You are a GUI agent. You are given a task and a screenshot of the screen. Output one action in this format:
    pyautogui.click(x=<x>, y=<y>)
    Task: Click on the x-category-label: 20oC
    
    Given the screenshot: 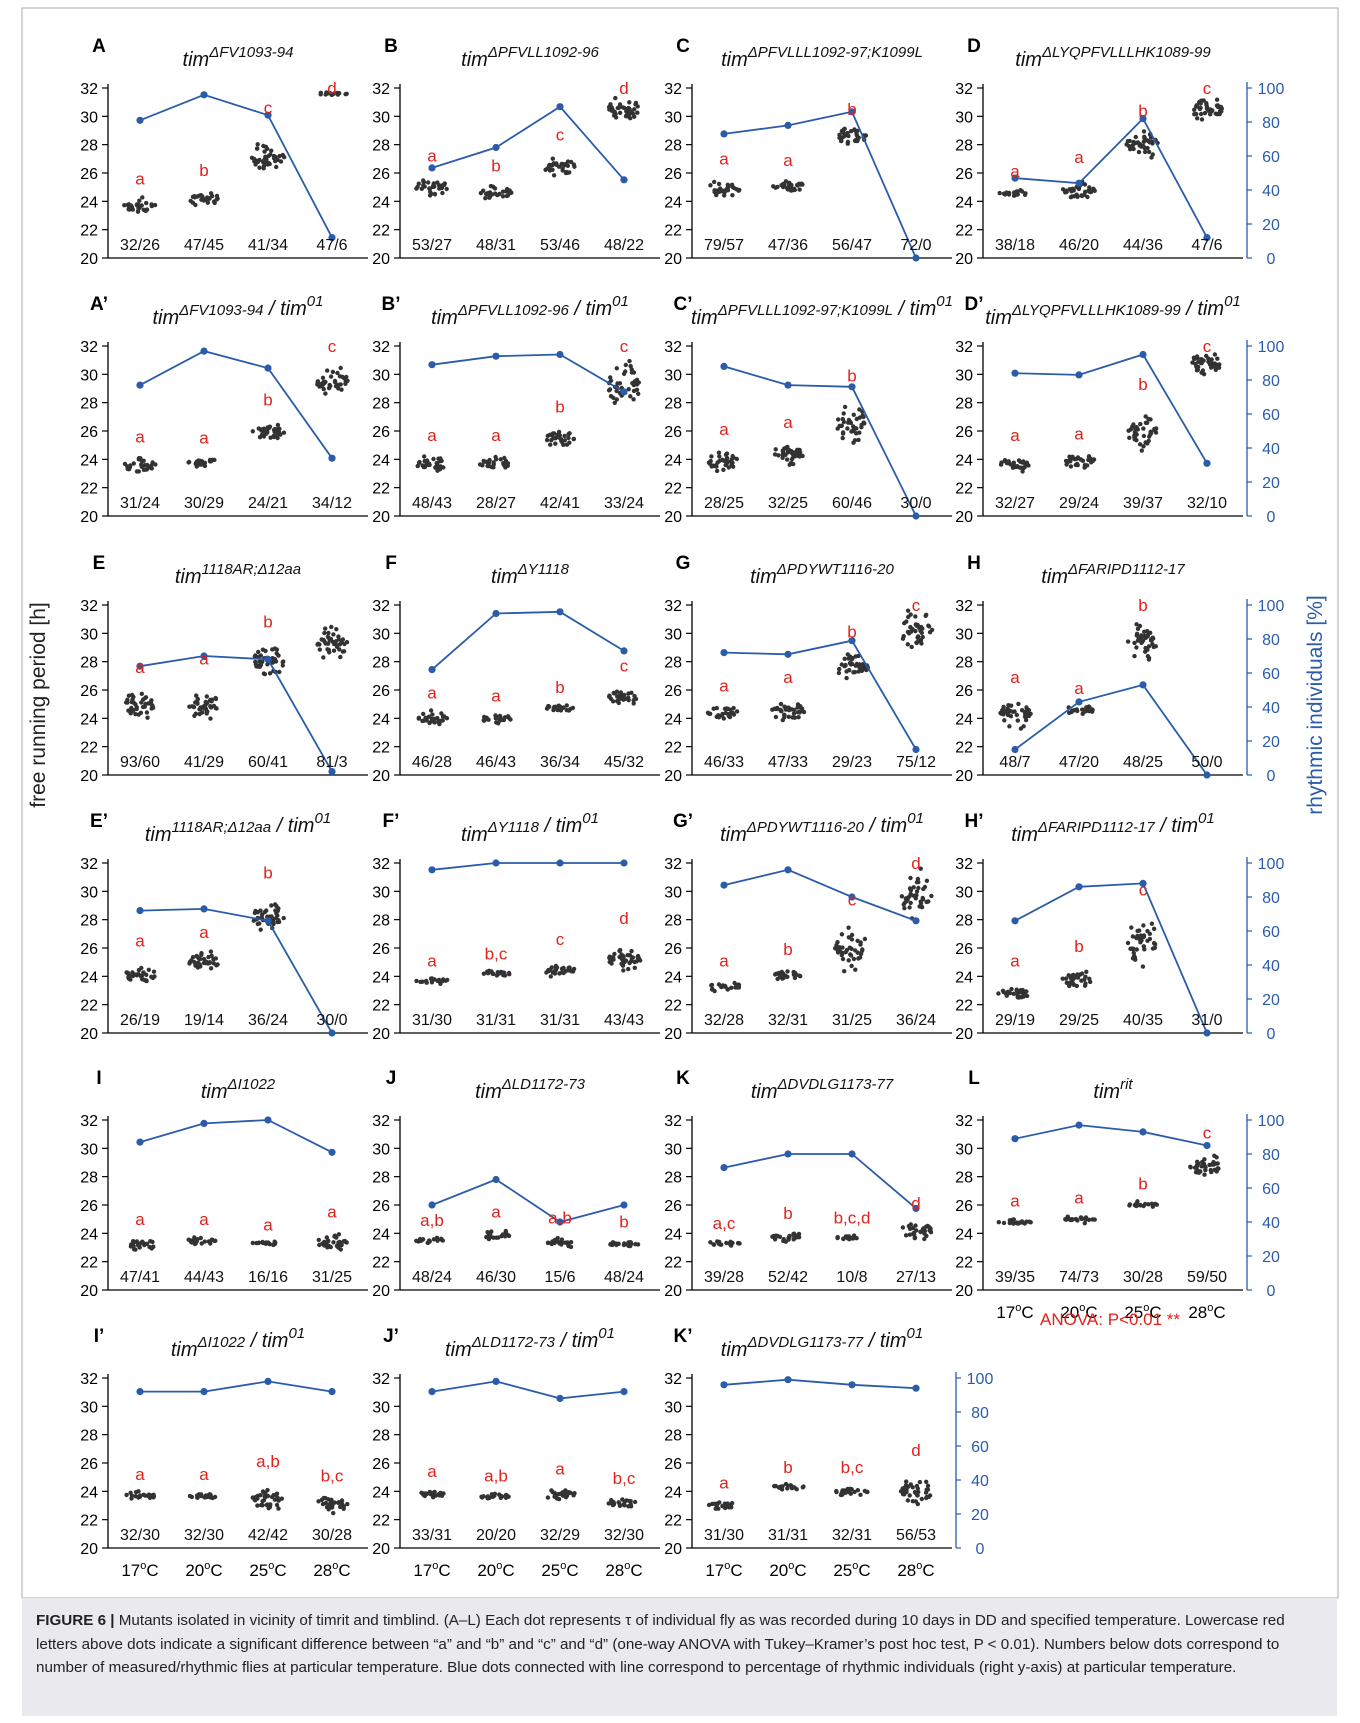 What is the action you would take?
    pyautogui.click(x=495, y=1570)
    